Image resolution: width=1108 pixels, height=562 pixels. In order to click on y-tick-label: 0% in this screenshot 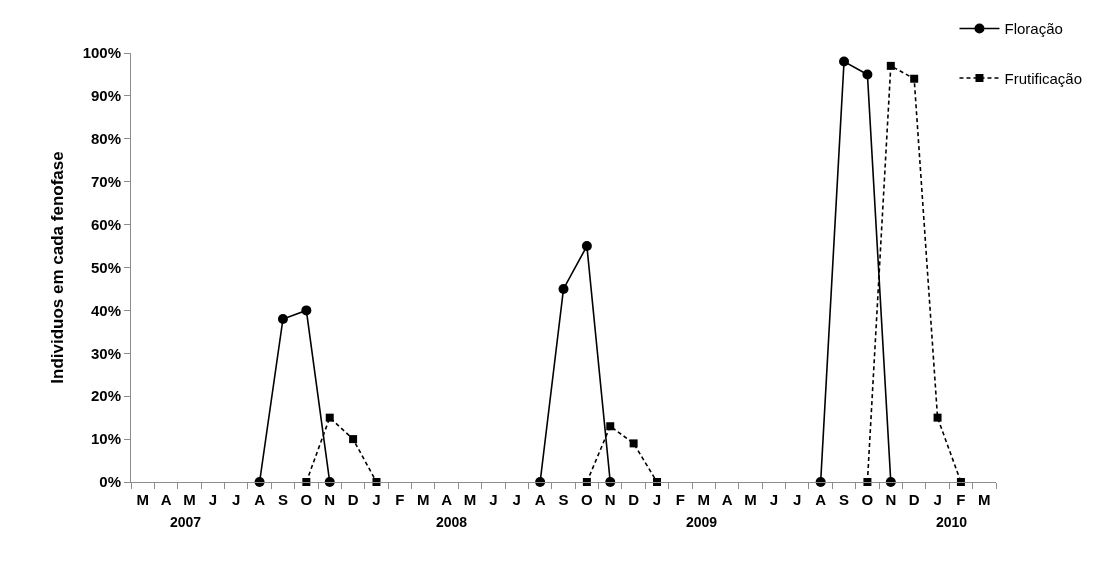, I will do `click(110, 482)`.